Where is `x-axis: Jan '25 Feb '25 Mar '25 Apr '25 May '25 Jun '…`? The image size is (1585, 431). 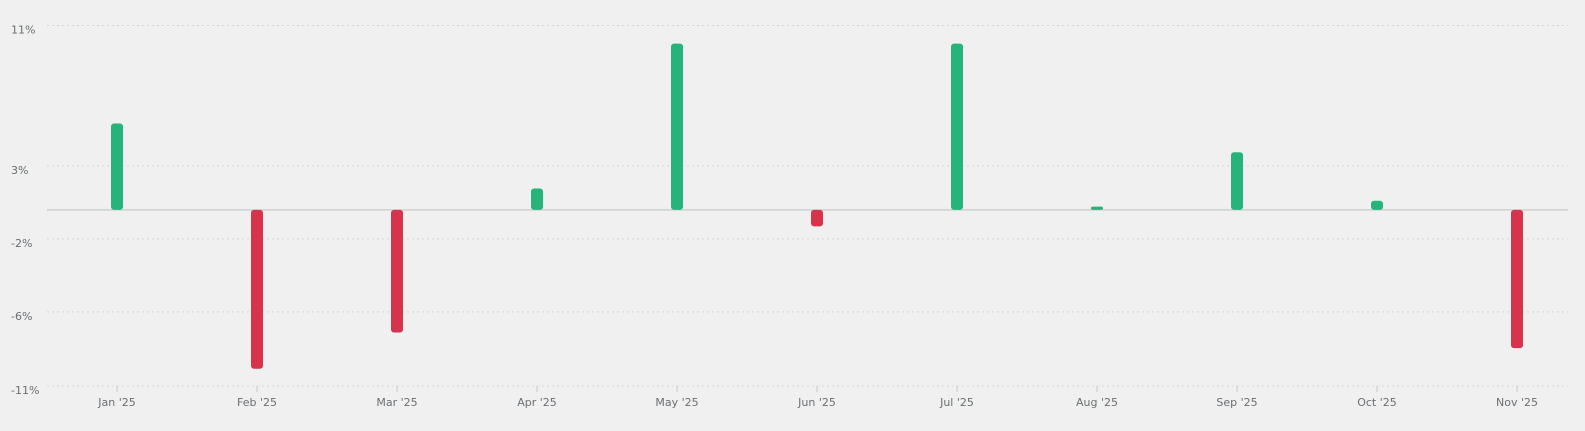
x-axis: Jan '25 Feb '25 Mar '25 Apr '25 May '25 Jun '… is located at coordinates (817, 397).